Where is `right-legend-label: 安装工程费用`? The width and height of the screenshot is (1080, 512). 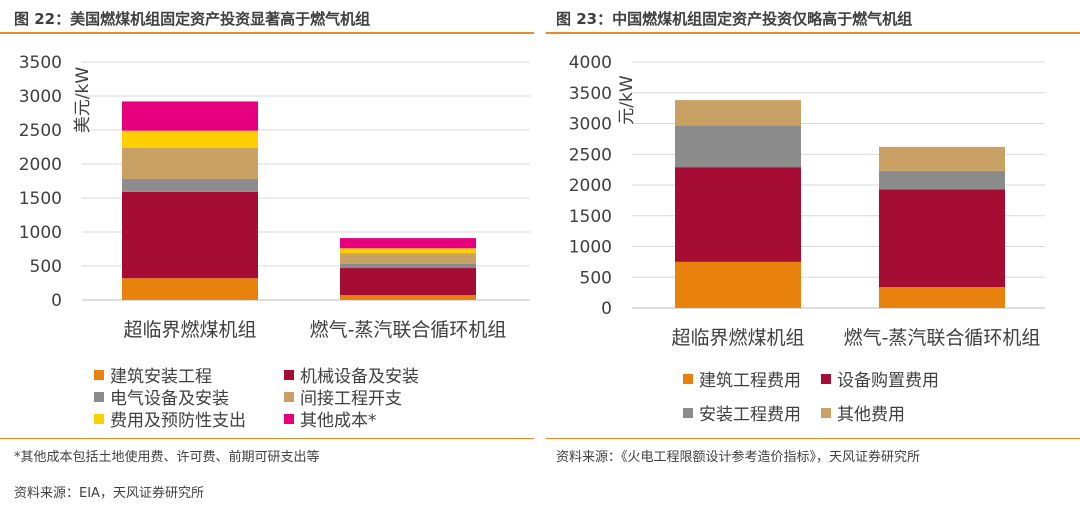
right-legend-label: 安装工程费用 is located at coordinates (750, 415).